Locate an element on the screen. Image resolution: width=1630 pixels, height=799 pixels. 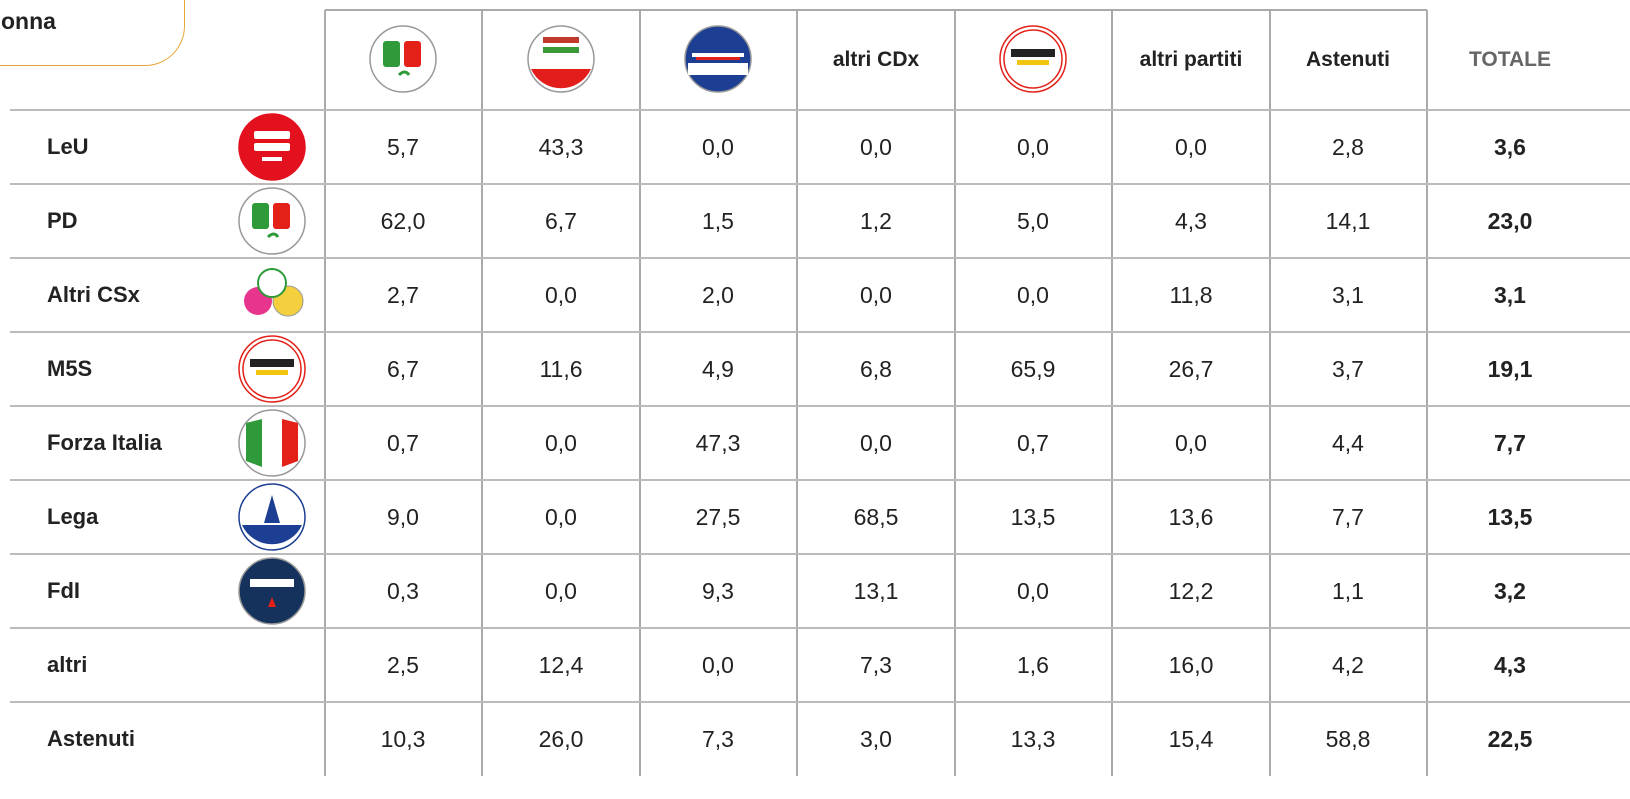
table-cell: 26,7 is located at coordinates (1191, 368).